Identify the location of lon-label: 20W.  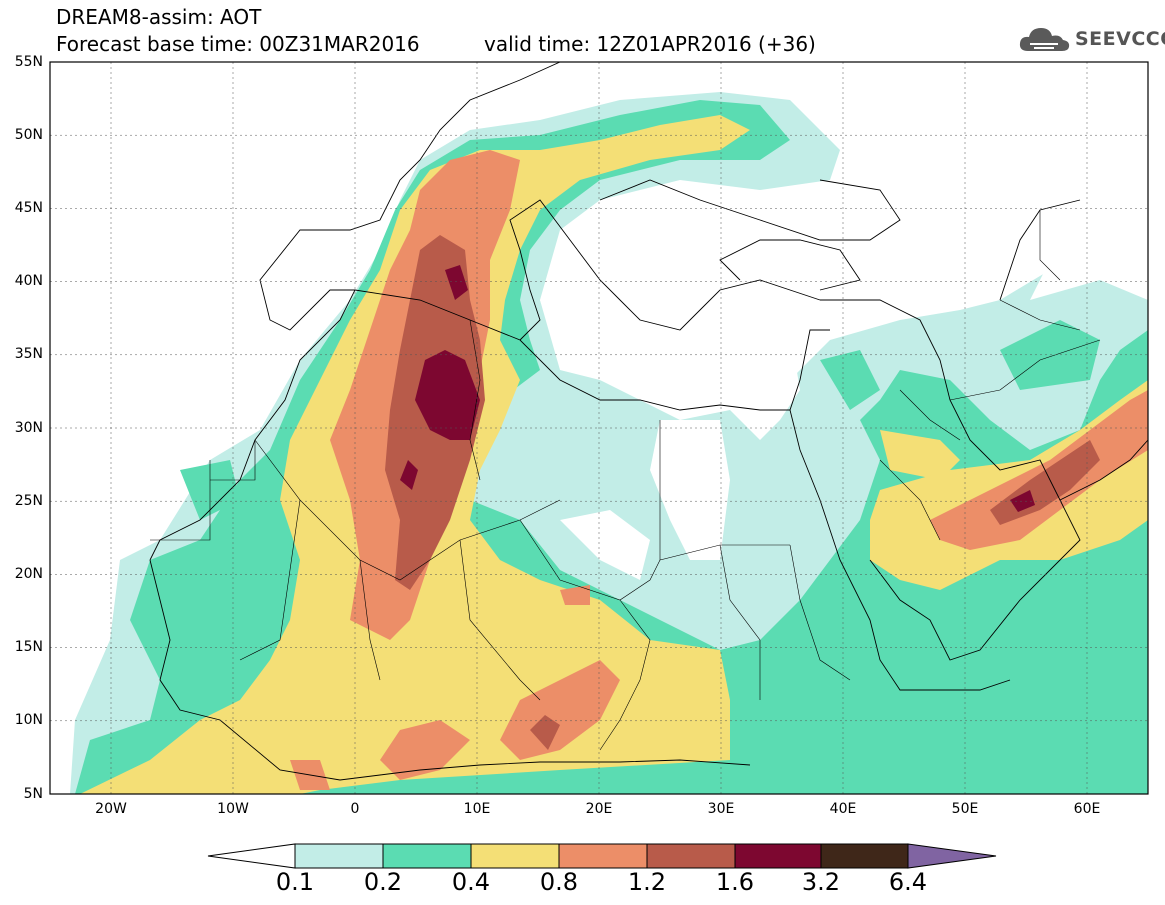
(111, 809).